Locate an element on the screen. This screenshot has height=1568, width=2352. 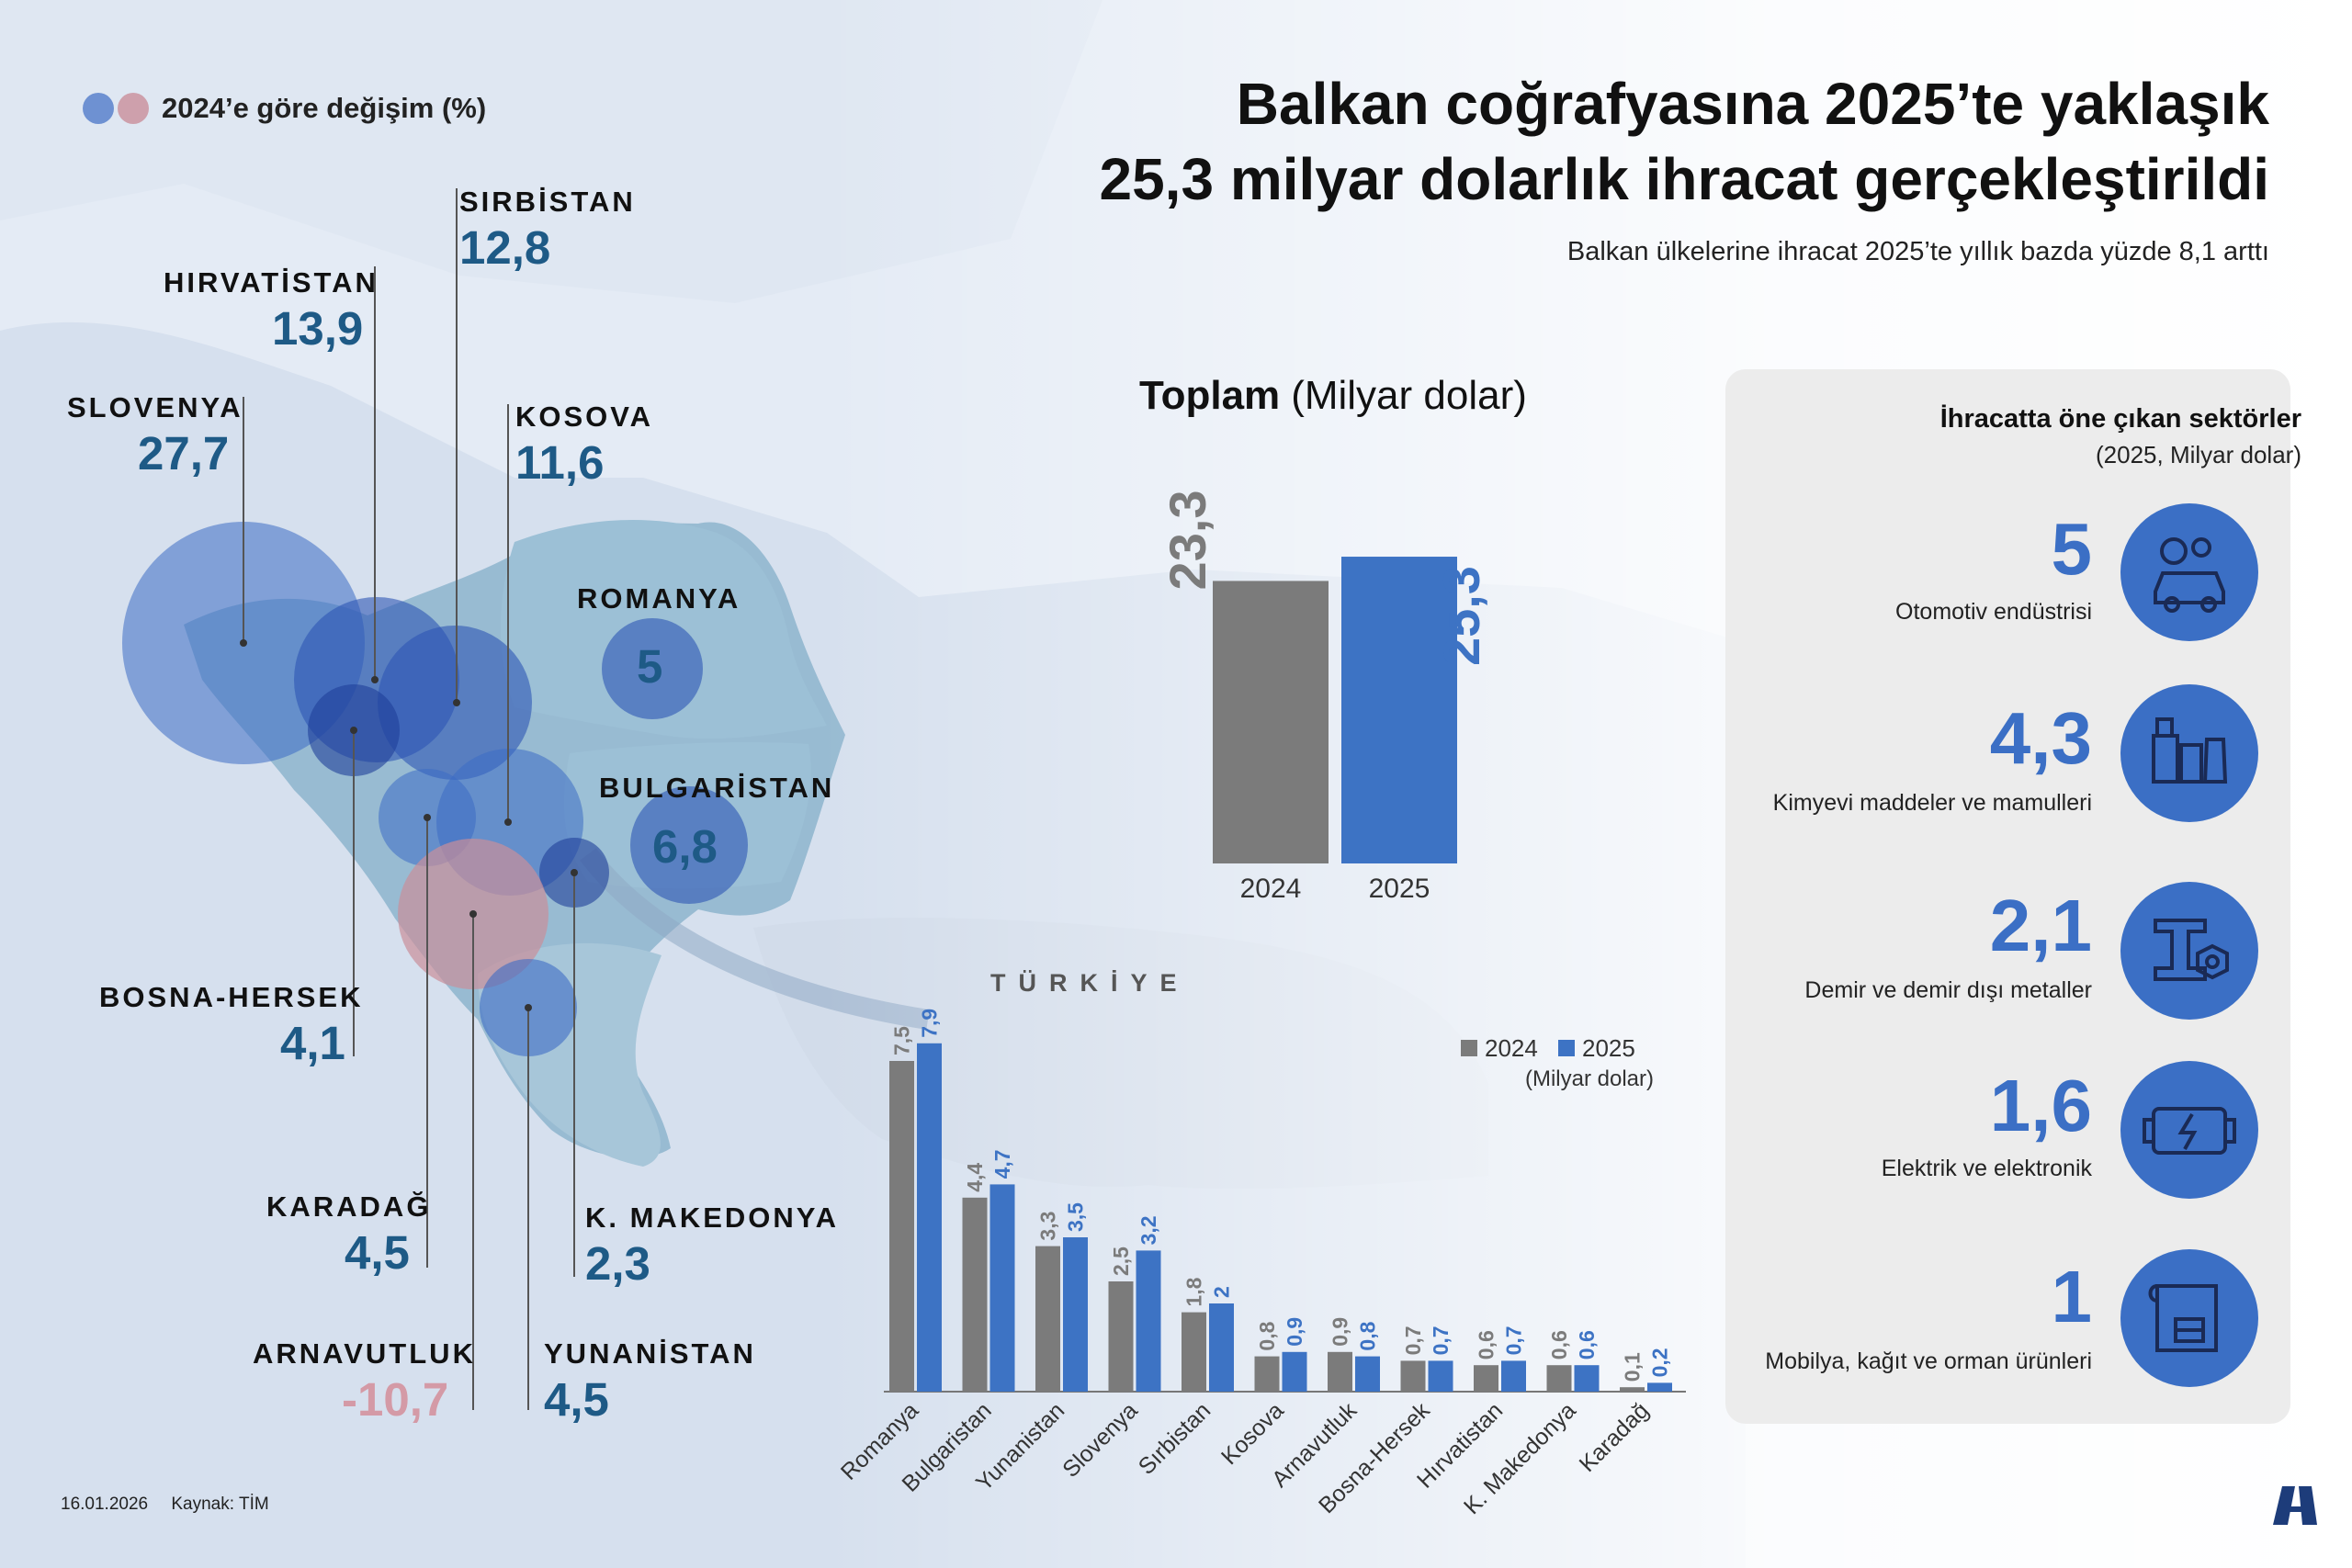
bar-label-2024-3: 2,5 is located at coordinates (1121, 1261).